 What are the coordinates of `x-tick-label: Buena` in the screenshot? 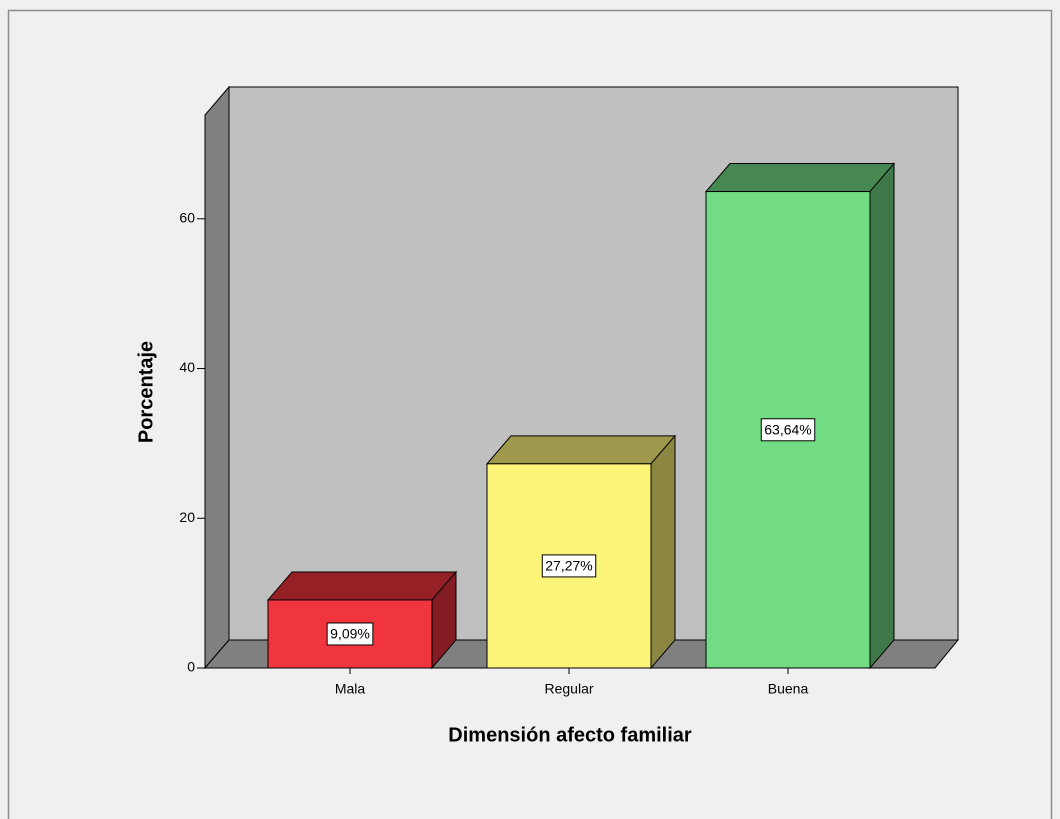 It's located at (788, 689).